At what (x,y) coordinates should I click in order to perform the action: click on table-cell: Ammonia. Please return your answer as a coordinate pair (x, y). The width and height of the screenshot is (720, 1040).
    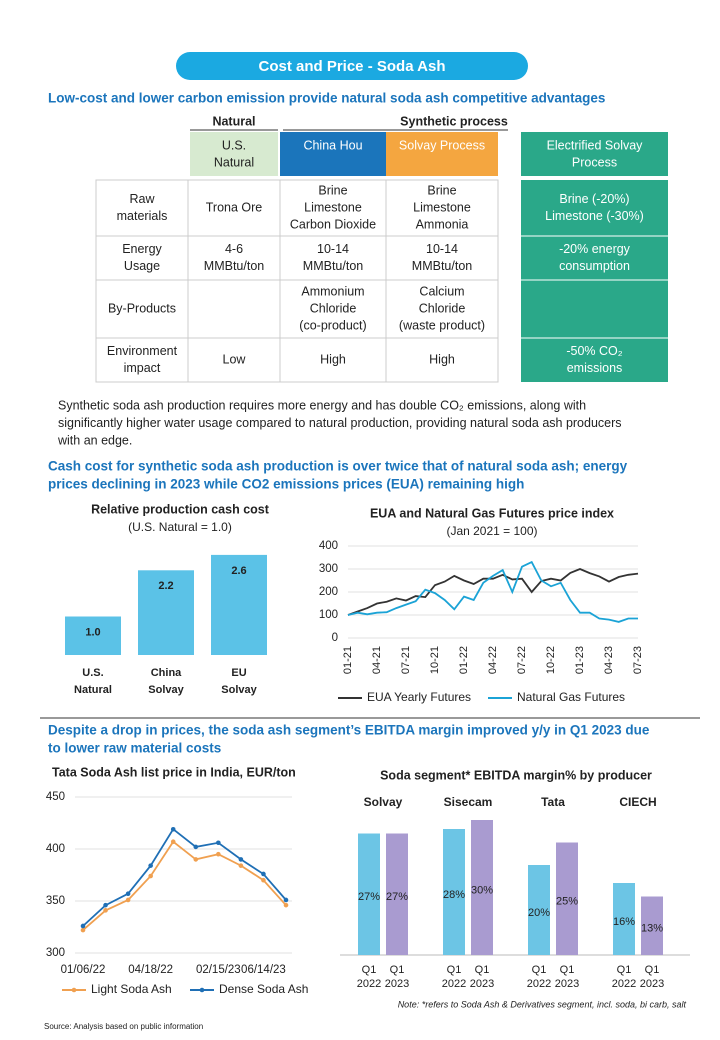
    Looking at the image, I should click on (442, 224).